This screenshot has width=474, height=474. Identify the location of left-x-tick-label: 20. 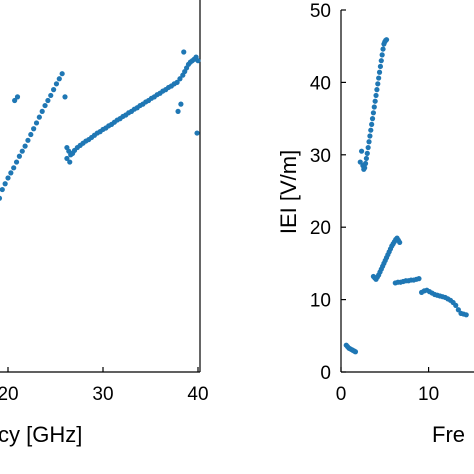
(9, 394).